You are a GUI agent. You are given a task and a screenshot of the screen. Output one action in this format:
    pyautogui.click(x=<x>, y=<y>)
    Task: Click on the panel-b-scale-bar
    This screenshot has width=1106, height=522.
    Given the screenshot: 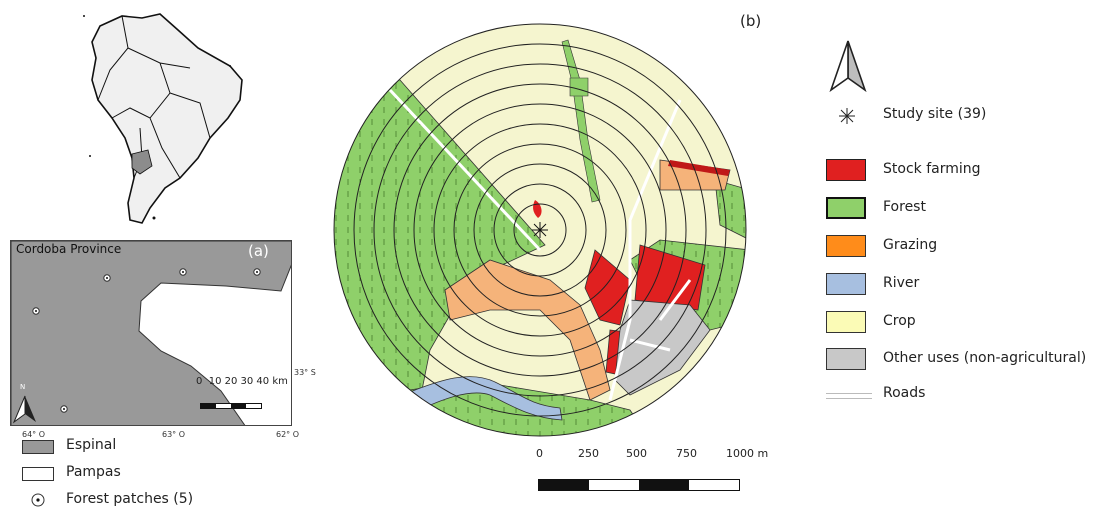 What is the action you would take?
    pyautogui.click(x=639, y=485)
    